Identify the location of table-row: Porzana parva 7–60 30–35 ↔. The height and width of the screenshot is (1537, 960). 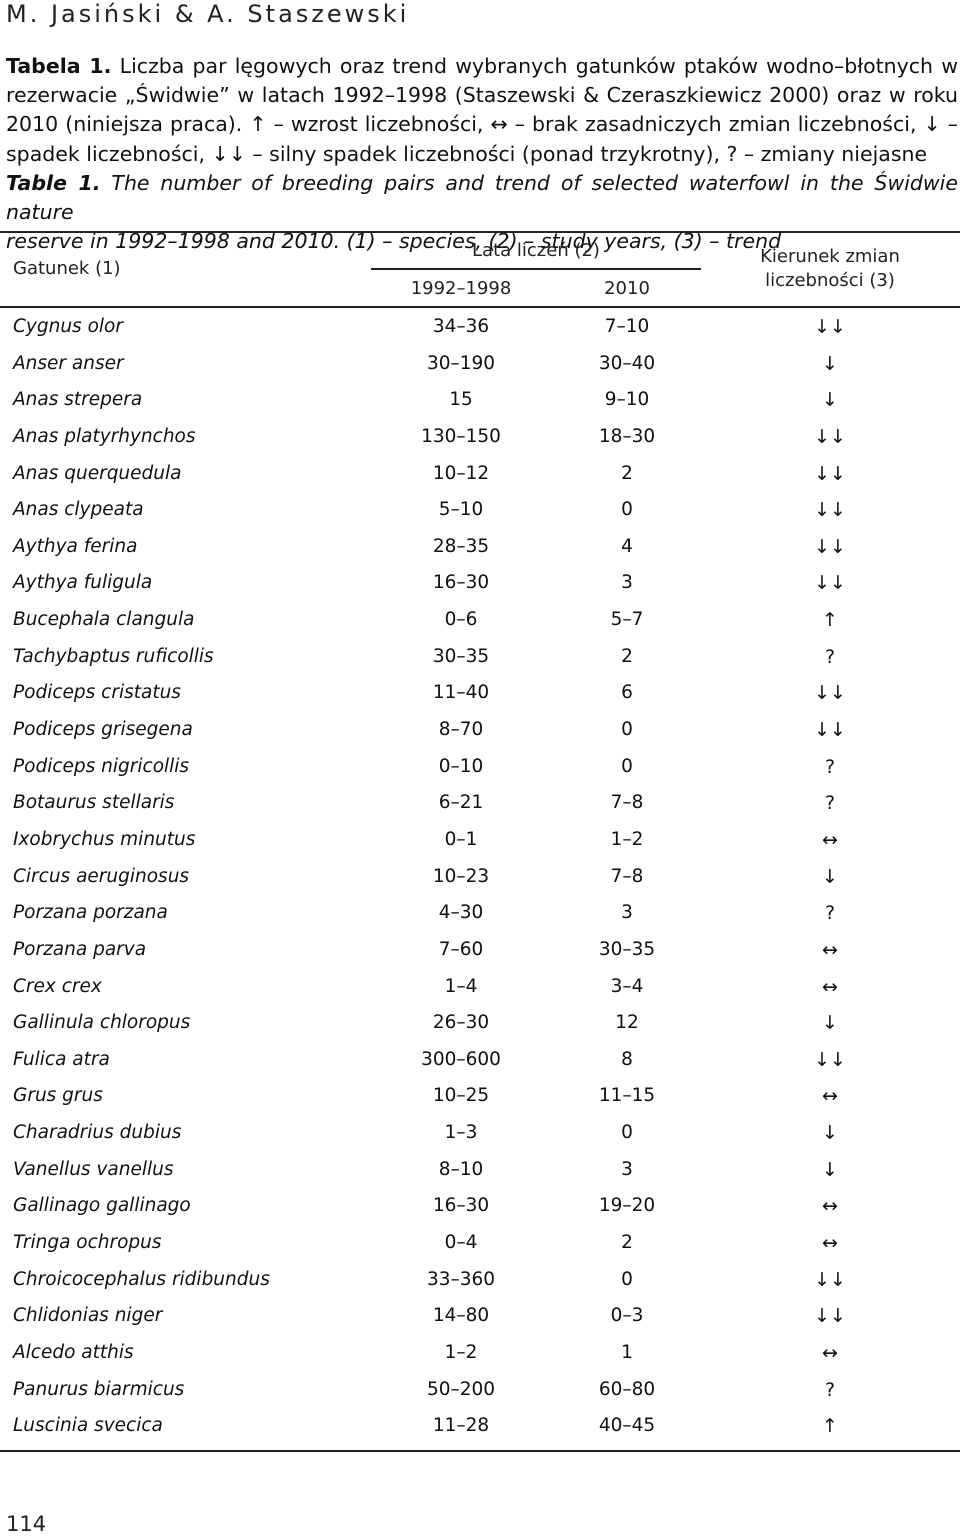
(480, 950).